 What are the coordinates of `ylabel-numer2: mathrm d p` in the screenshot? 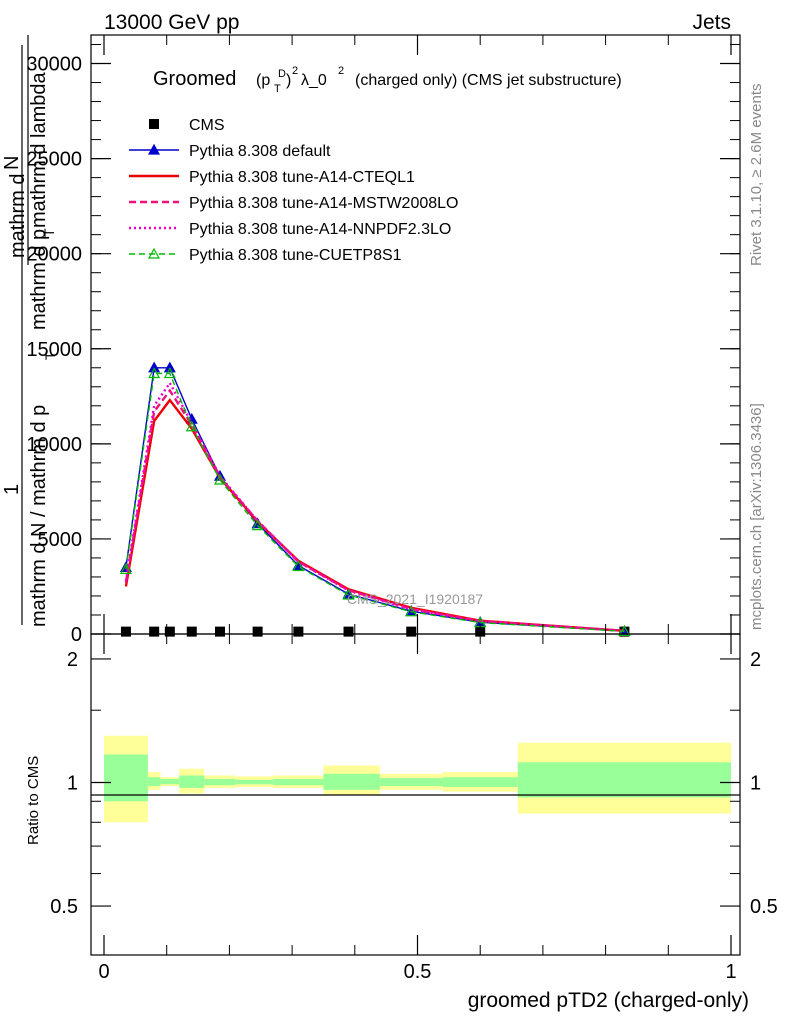 It's located at (39, 279).